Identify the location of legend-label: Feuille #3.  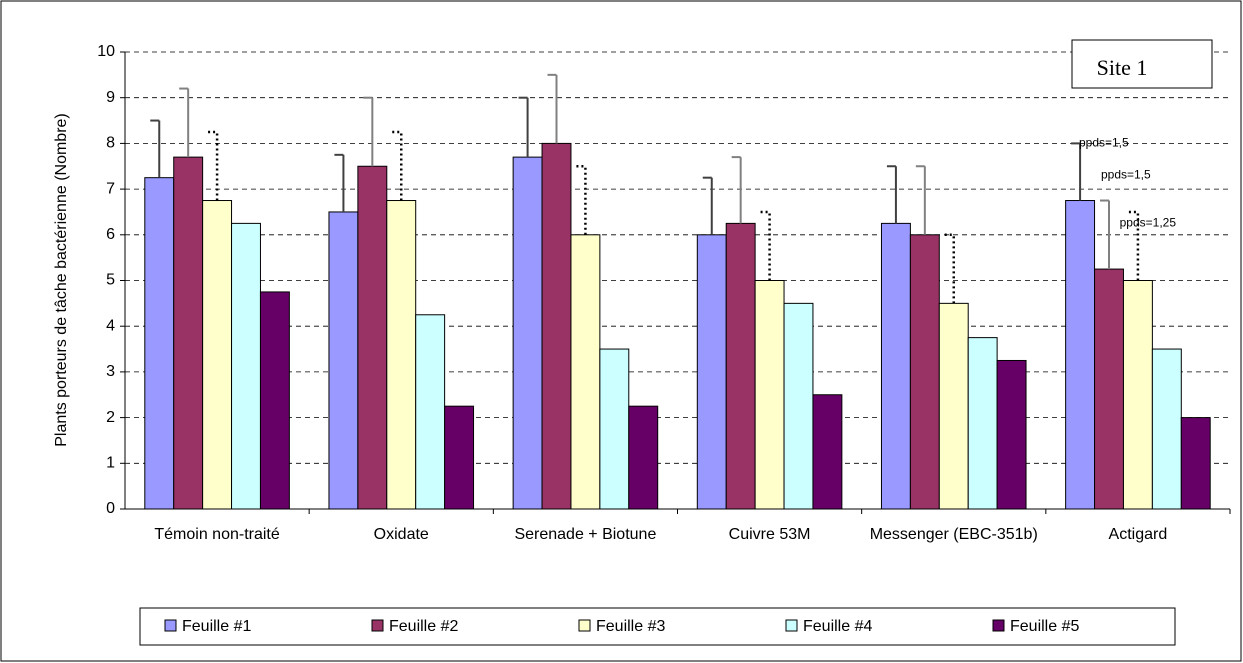
(630, 626).